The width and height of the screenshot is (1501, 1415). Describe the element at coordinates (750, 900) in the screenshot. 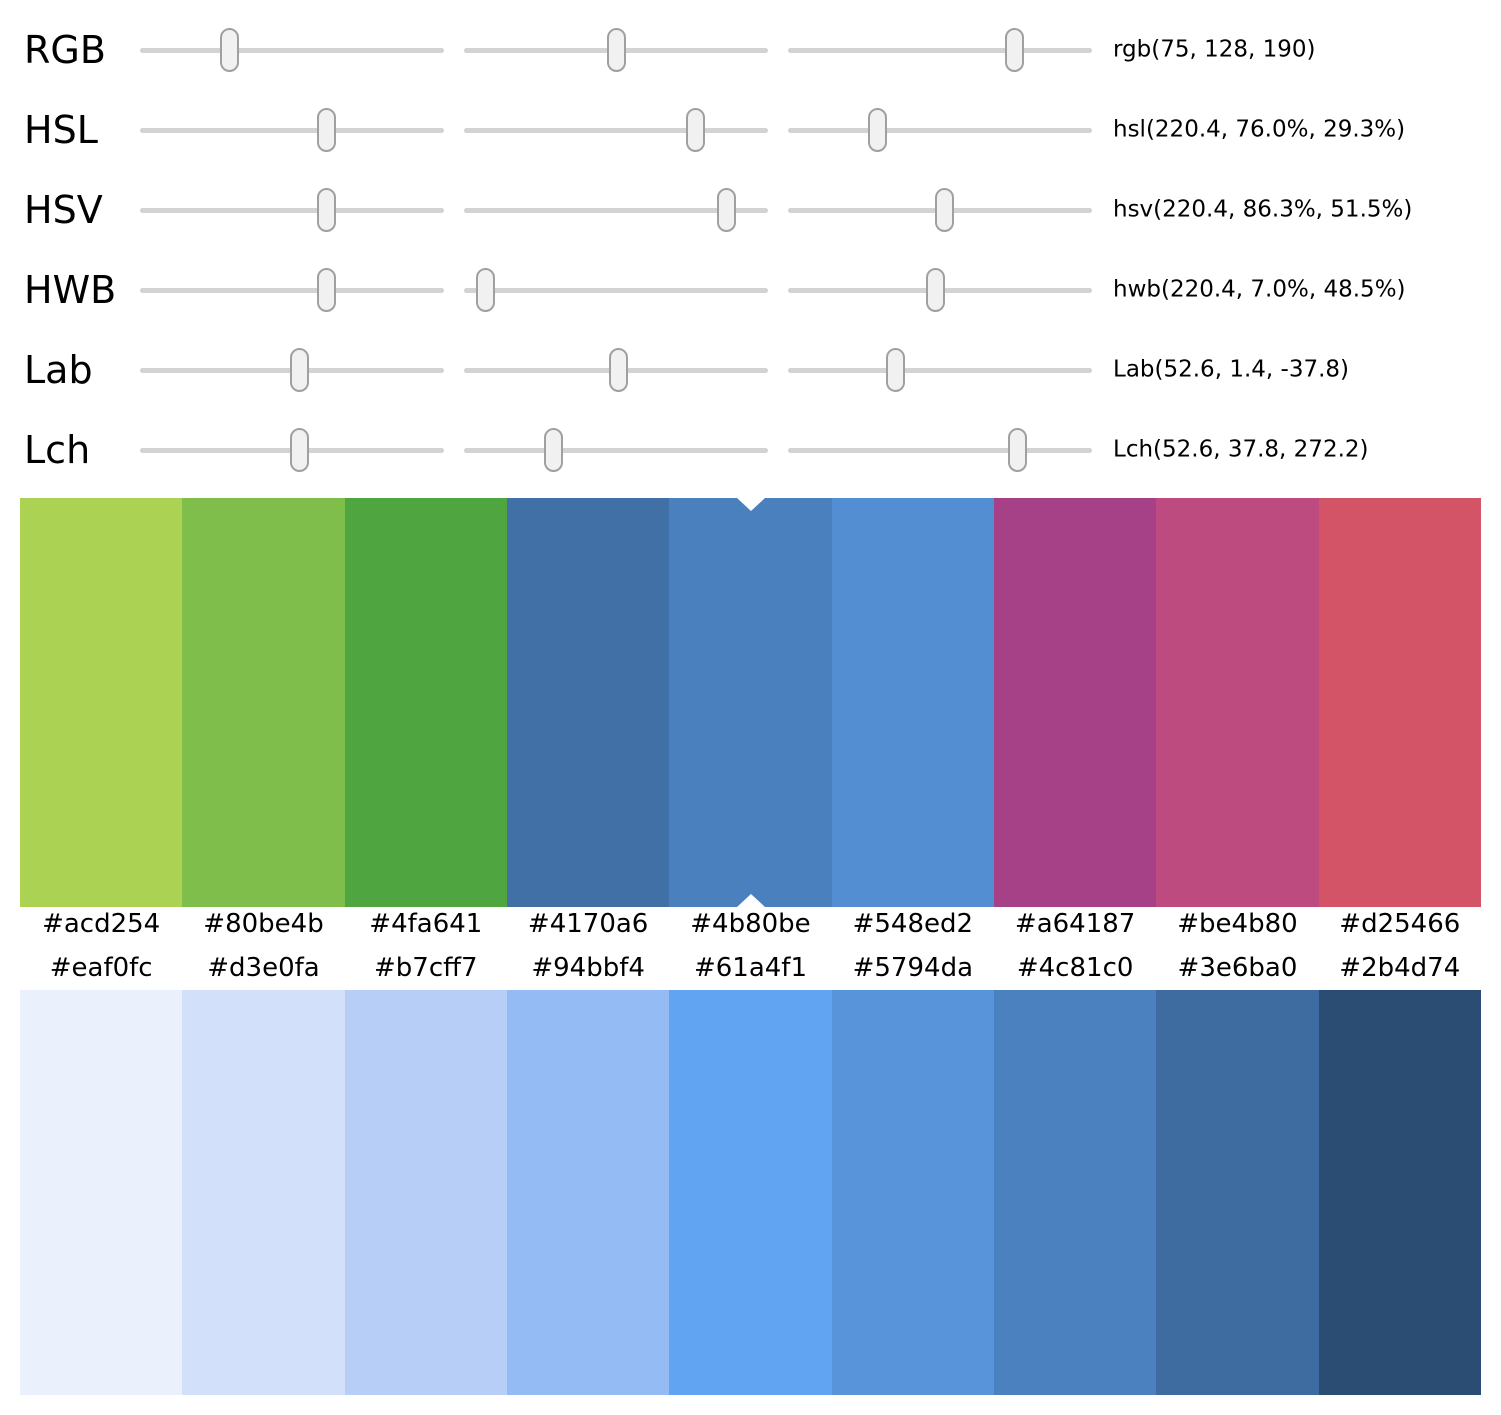

I see `selected-color-notch-bottom` at that location.